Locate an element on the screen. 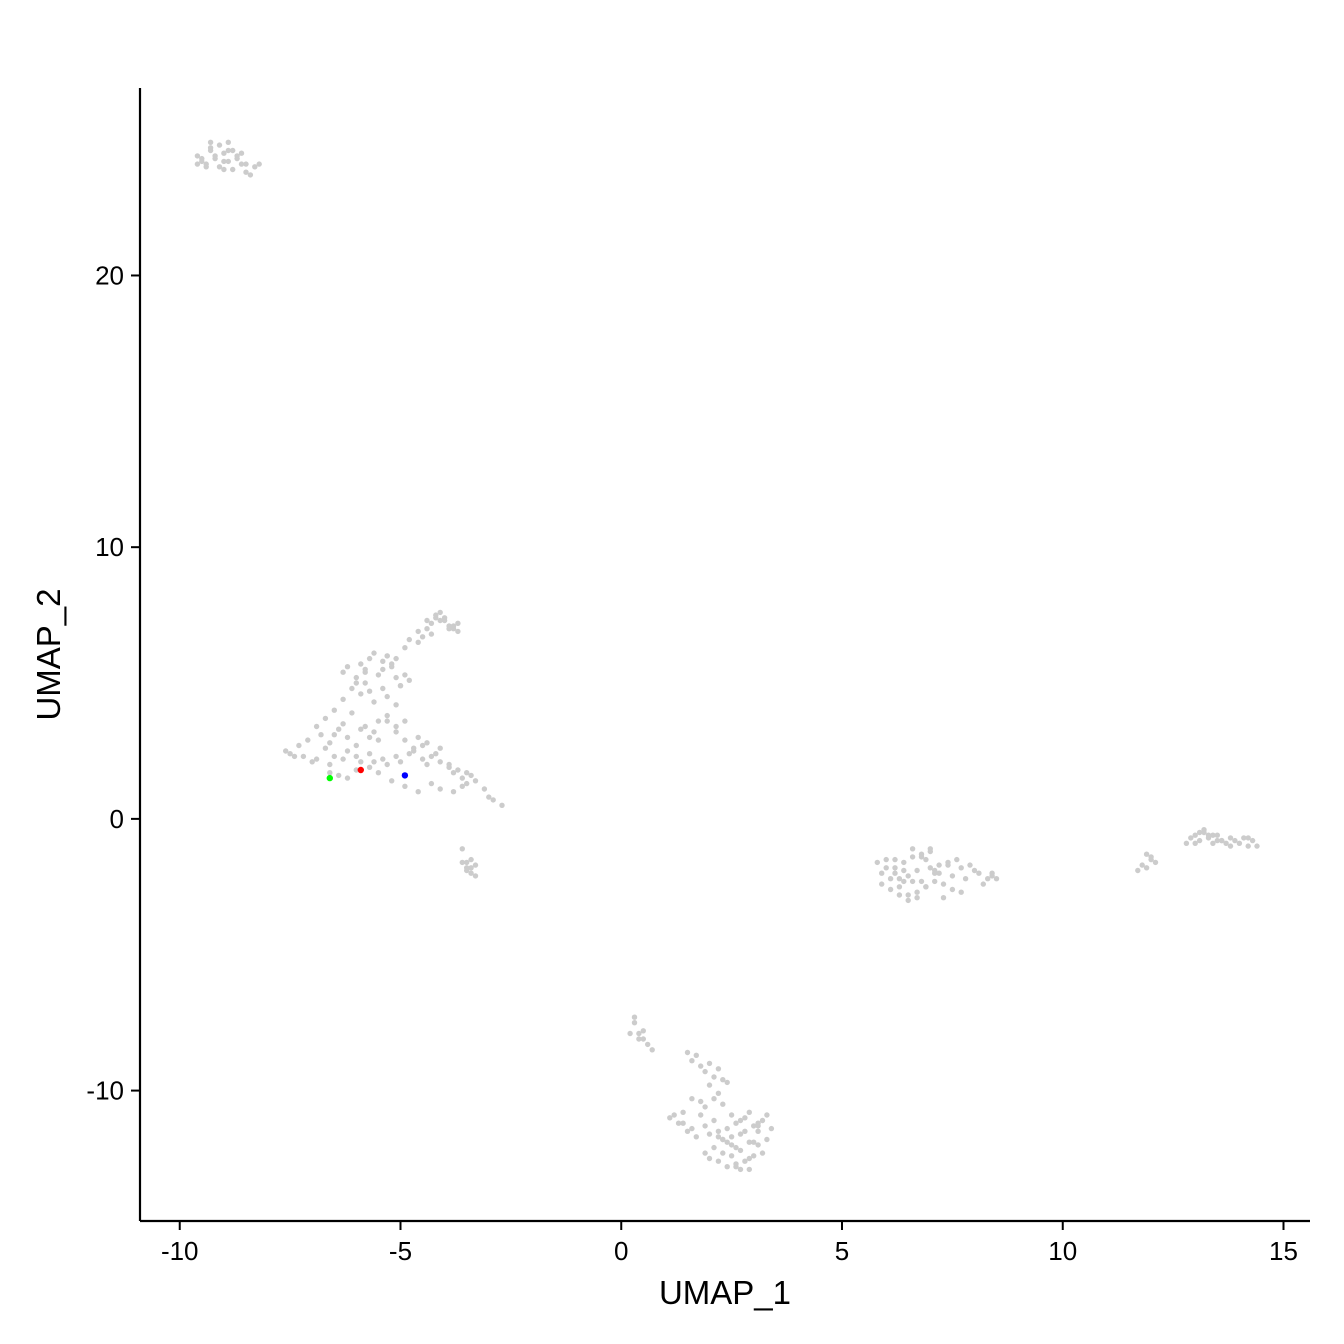 This screenshot has width=1344, height=1344. x-axis-ticks: -10 -5 0 5 10 15 is located at coordinates (729, 1243).